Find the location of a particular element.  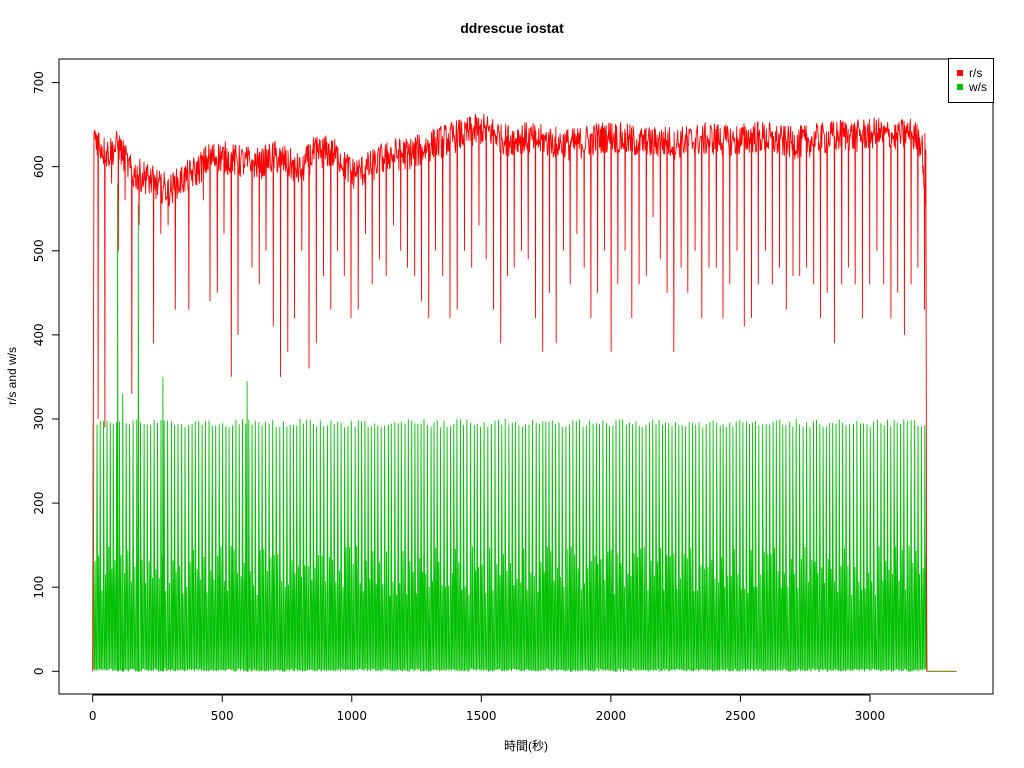

y-tick-label: 700 is located at coordinates (39, 82).